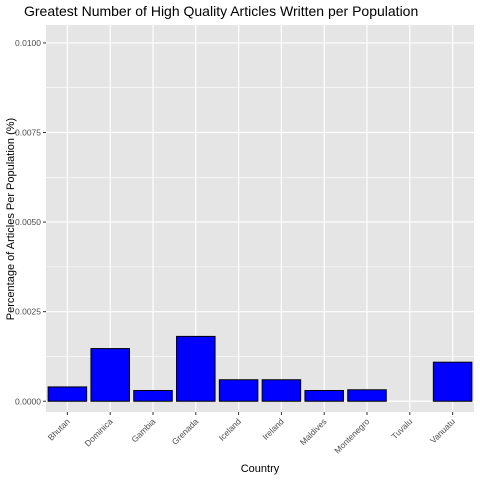 This screenshot has width=480, height=480. Describe the element at coordinates (442, 430) in the screenshot. I see `x-tick-label: Vanuatu` at that location.